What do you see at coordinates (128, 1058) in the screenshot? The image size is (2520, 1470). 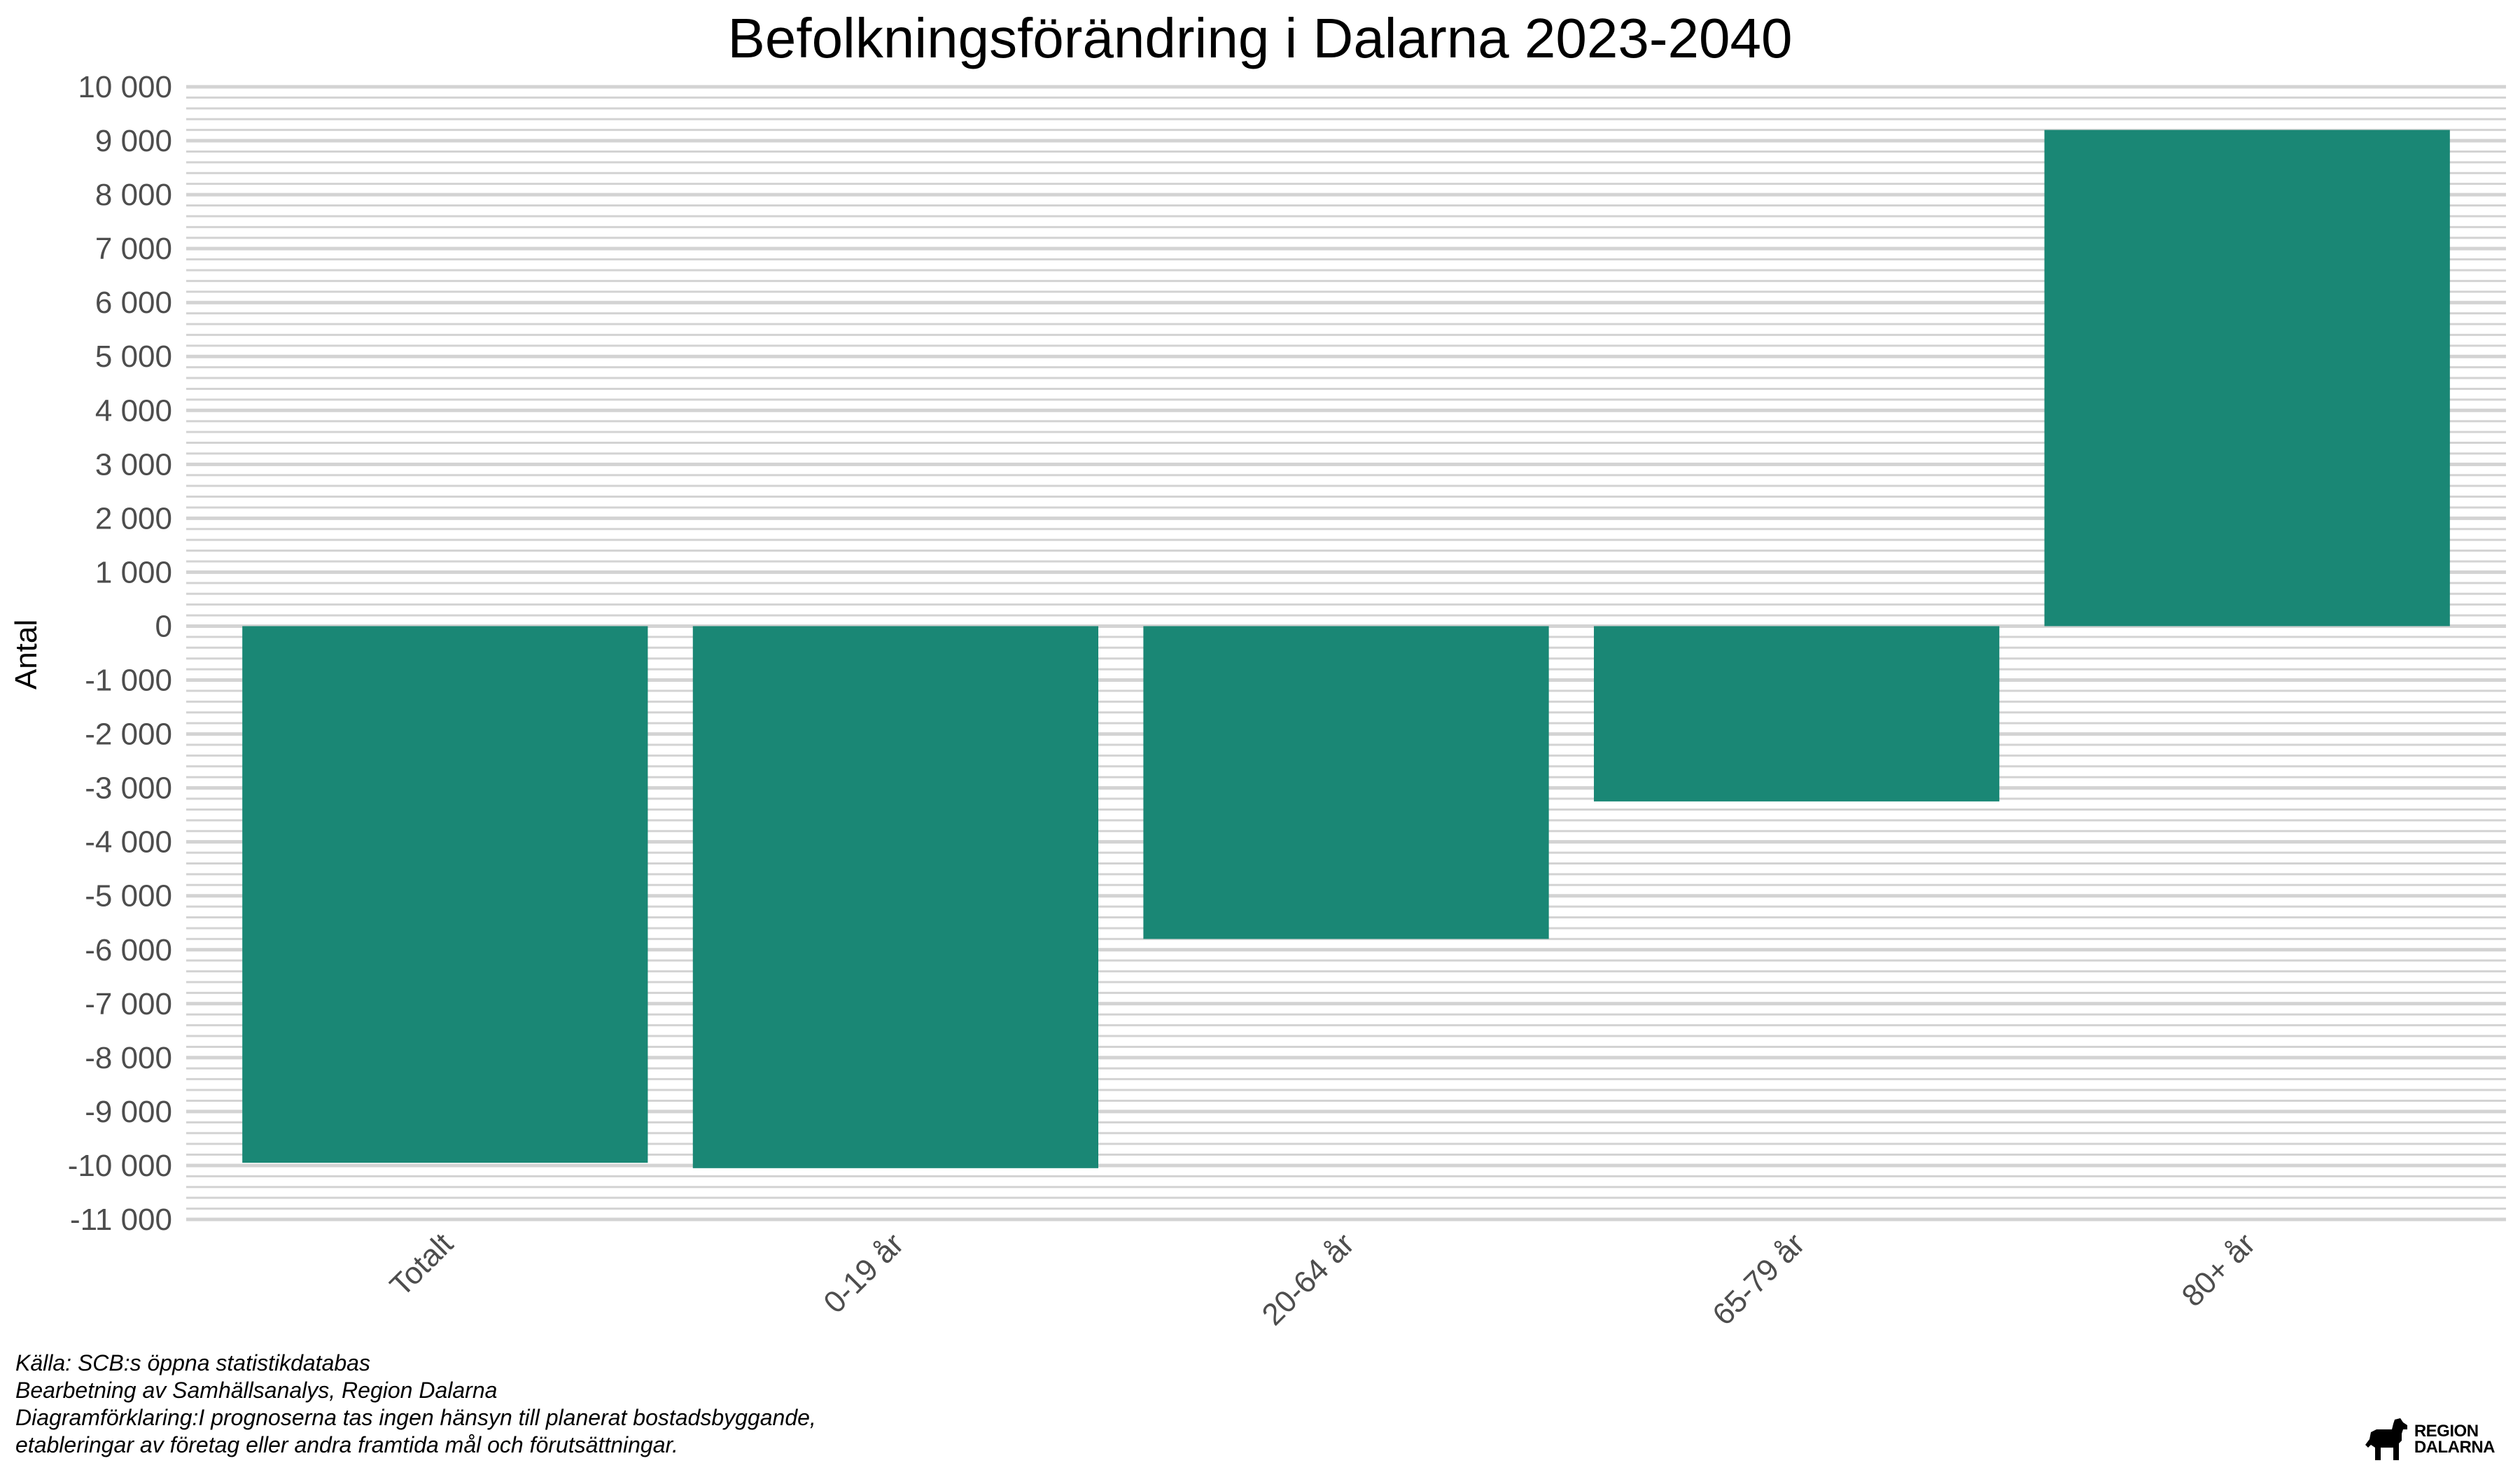 I see `y-tick-label: -8 000` at bounding box center [128, 1058].